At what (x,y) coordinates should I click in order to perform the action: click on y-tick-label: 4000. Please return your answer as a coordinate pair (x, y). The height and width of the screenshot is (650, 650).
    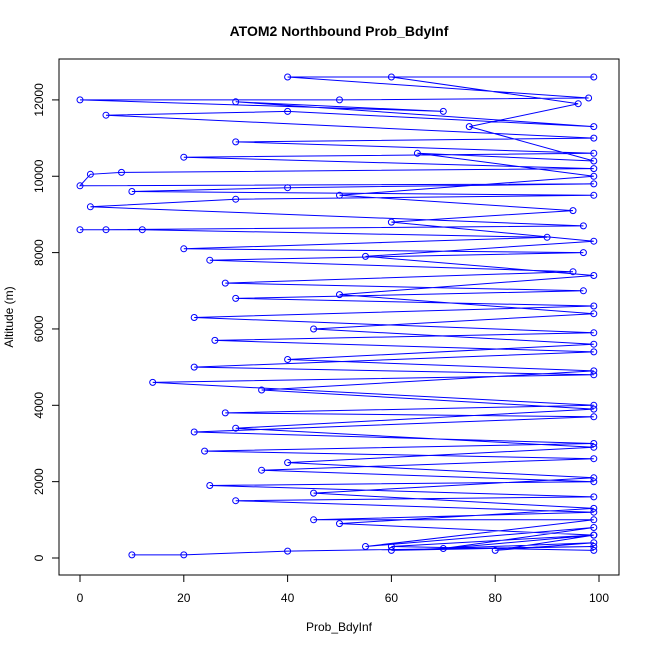
    Looking at the image, I should click on (39, 405).